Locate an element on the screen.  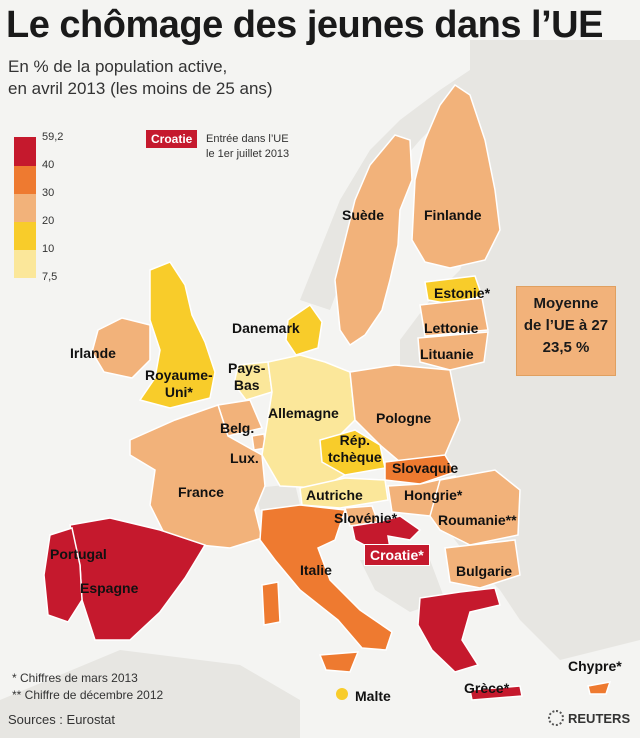
legend-tick-6: 7,5 is located at coordinates (50, 277).